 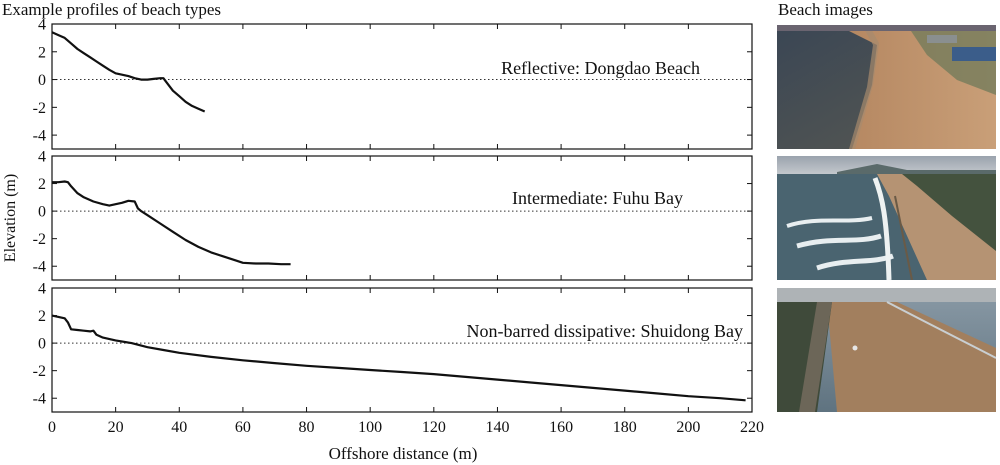 I want to click on x-tick-label: 120, so click(x=434, y=427).